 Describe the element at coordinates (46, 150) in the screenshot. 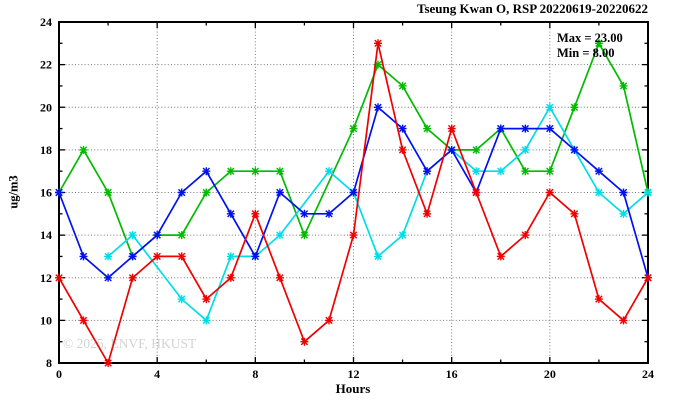

I see `y-tick-label: 18` at that location.